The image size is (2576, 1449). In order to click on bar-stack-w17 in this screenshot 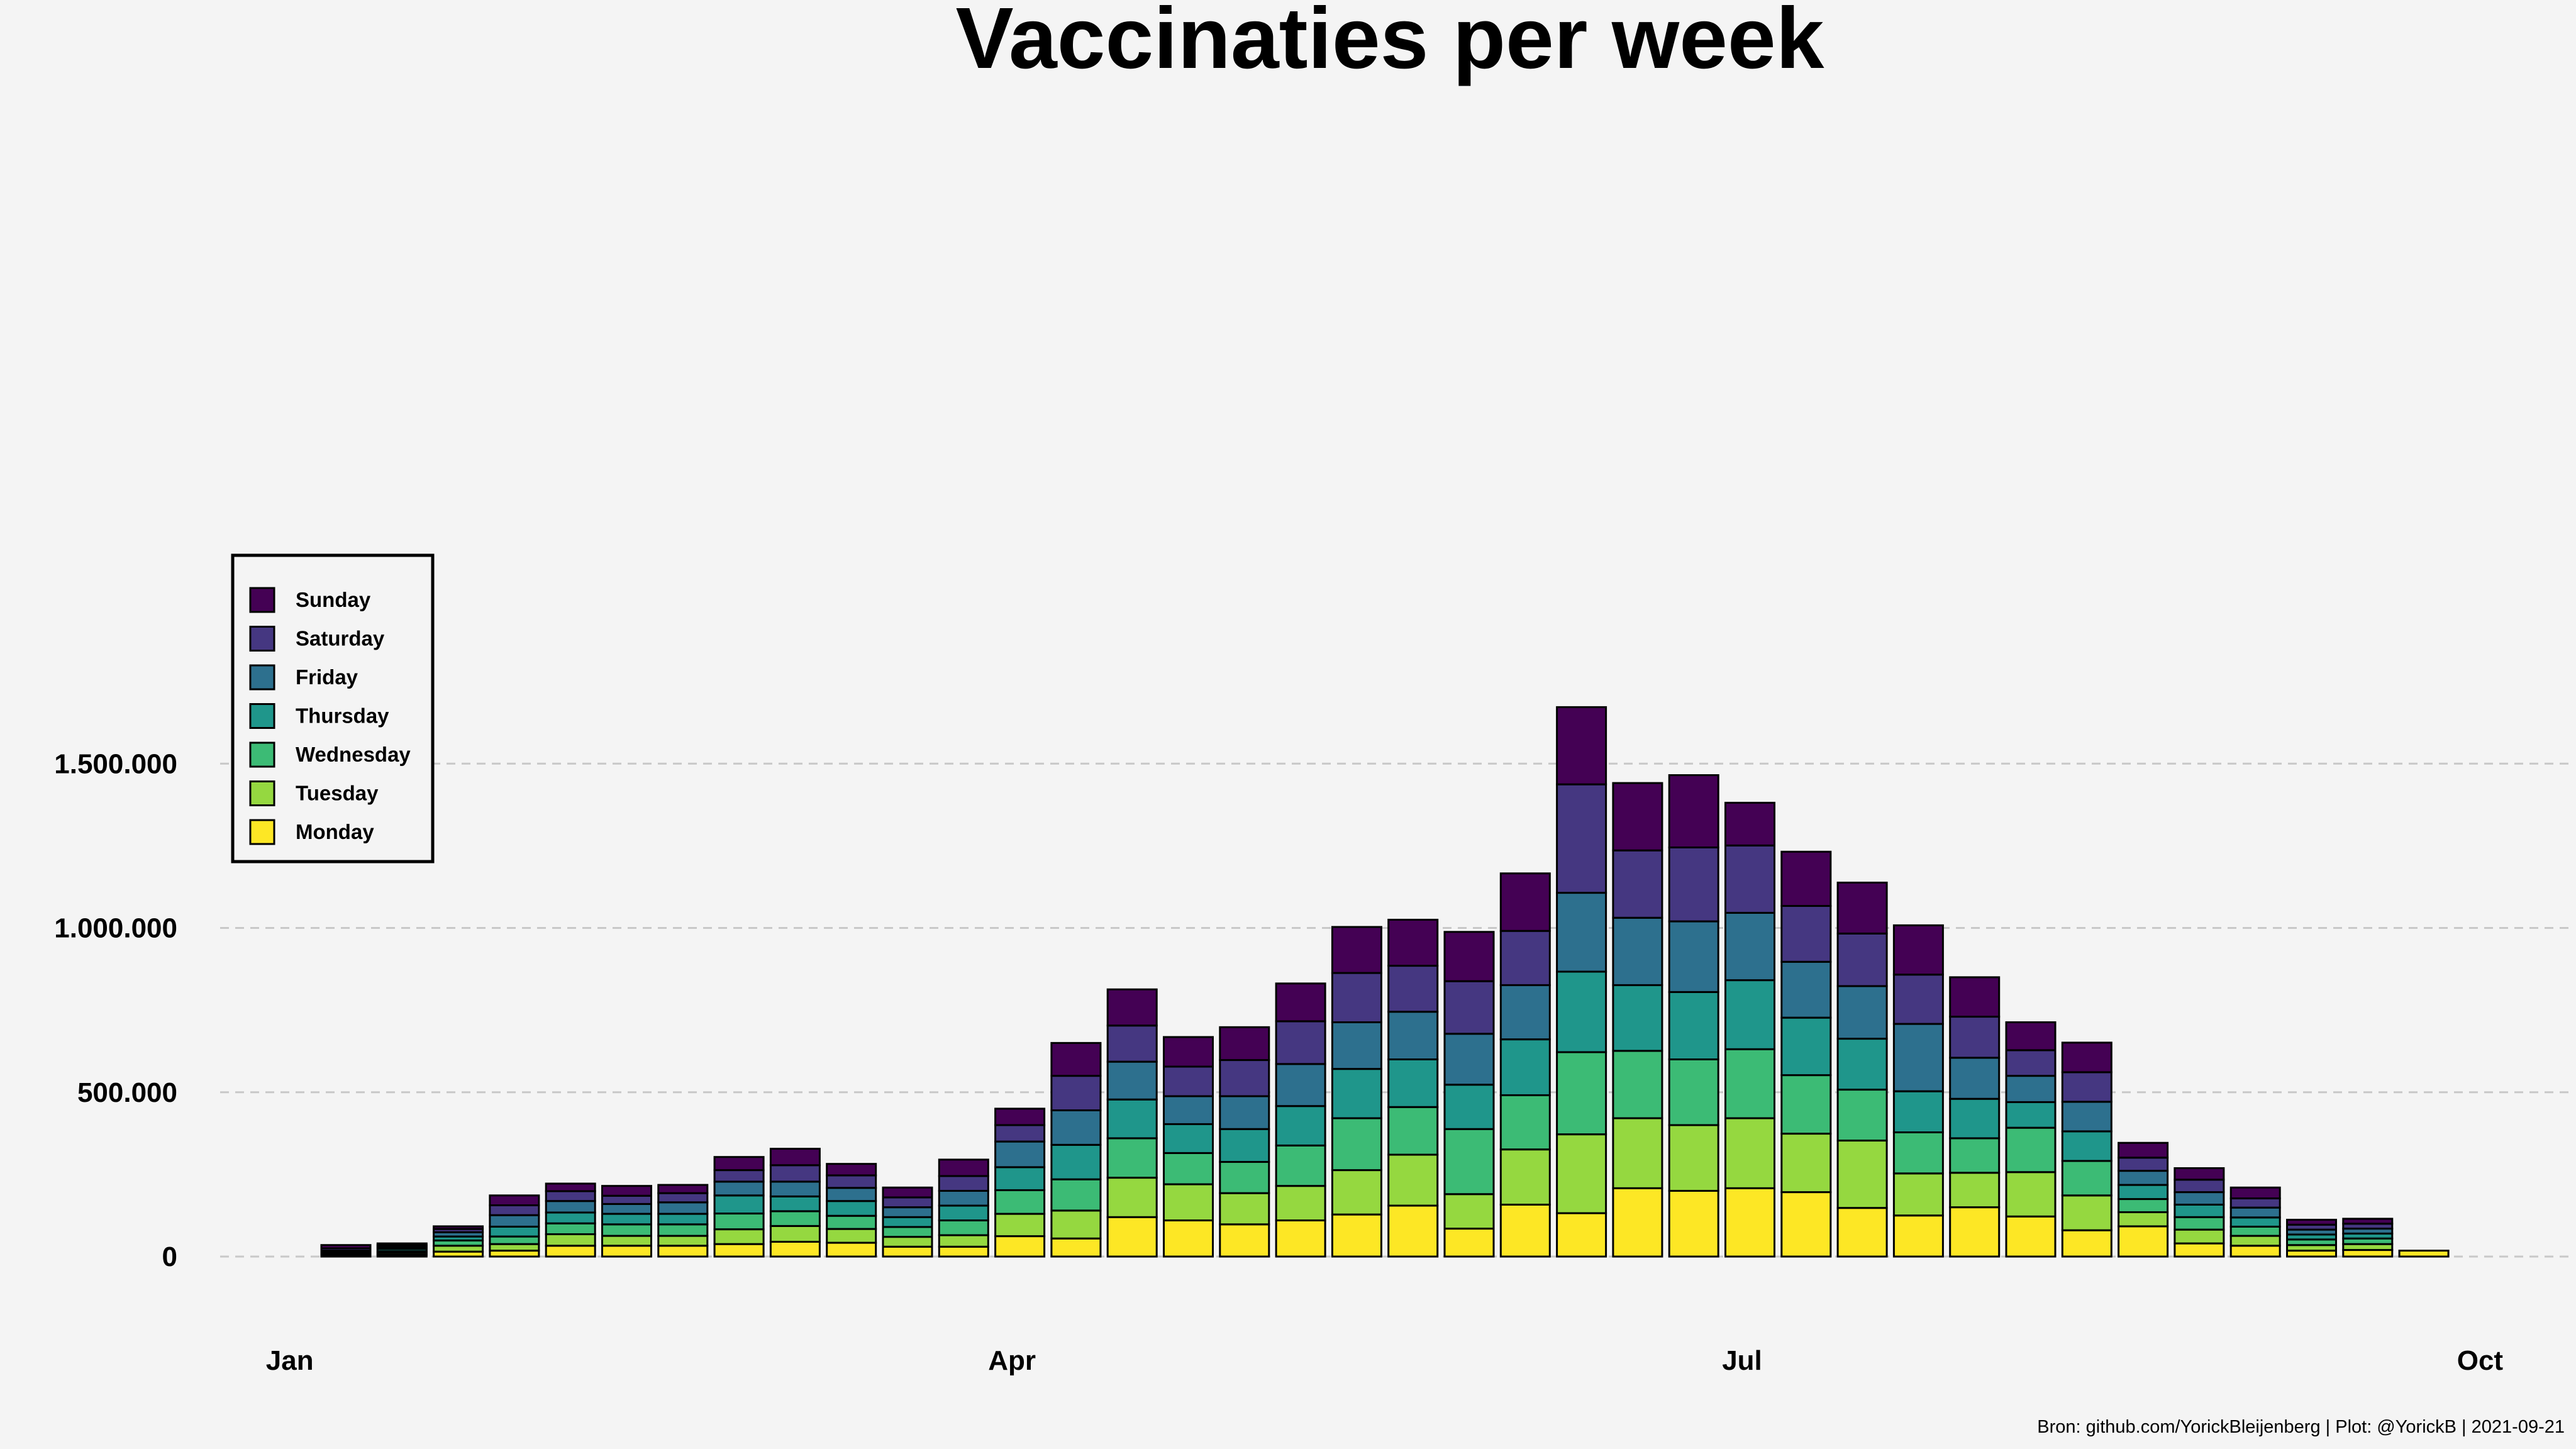, I will do `click(1244, 1142)`.